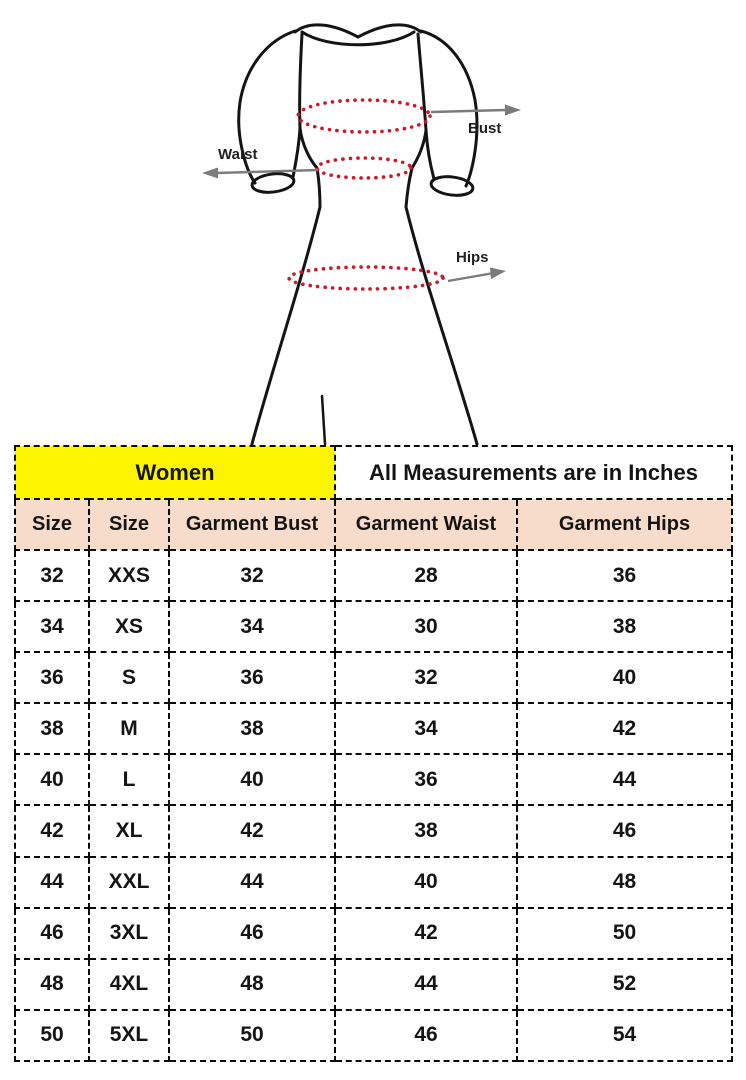 The height and width of the screenshot is (1080, 746). Describe the element at coordinates (452, 186) in the screenshot. I see `right-cuff` at that location.